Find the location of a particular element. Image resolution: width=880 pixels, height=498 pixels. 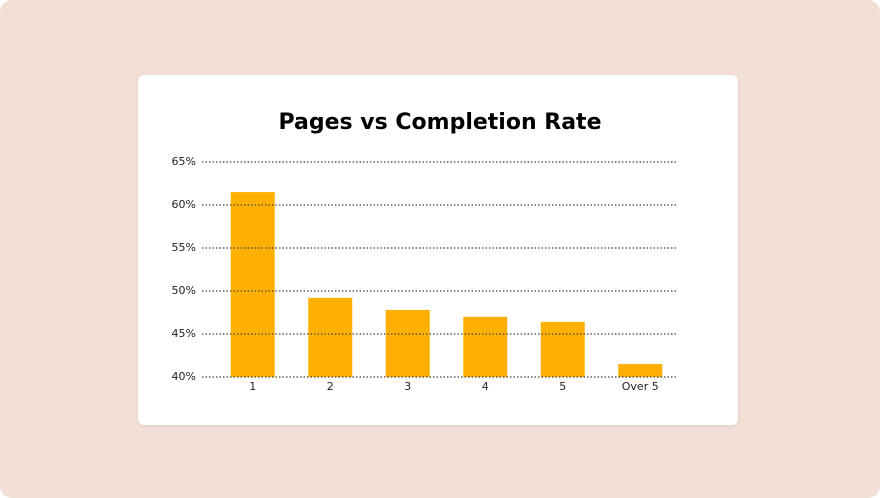

x-tick-label: 1 is located at coordinates (252, 386).